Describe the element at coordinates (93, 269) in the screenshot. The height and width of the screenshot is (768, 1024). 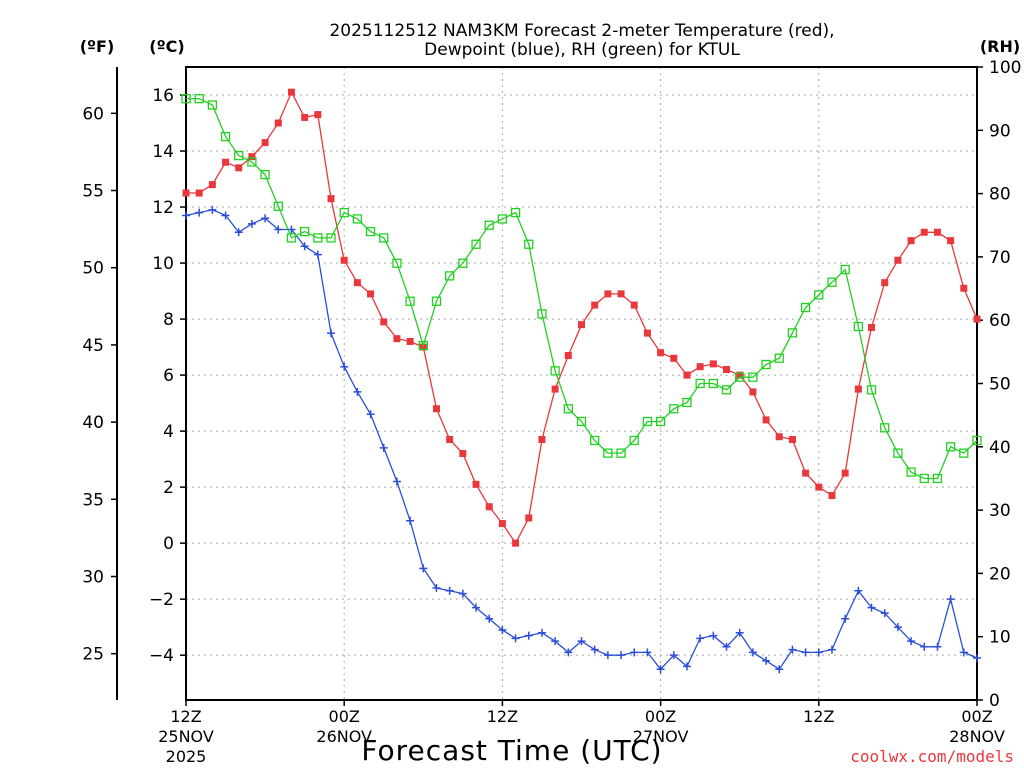
I see `fahrenheit-tick-label: 50` at that location.